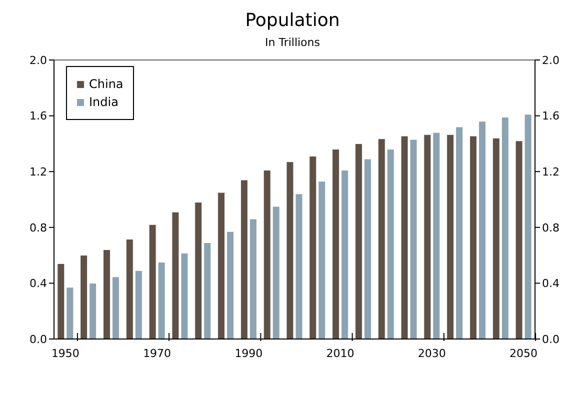 The image size is (569, 408). Describe the element at coordinates (103, 102) in the screenshot. I see `legend-label: India` at that location.